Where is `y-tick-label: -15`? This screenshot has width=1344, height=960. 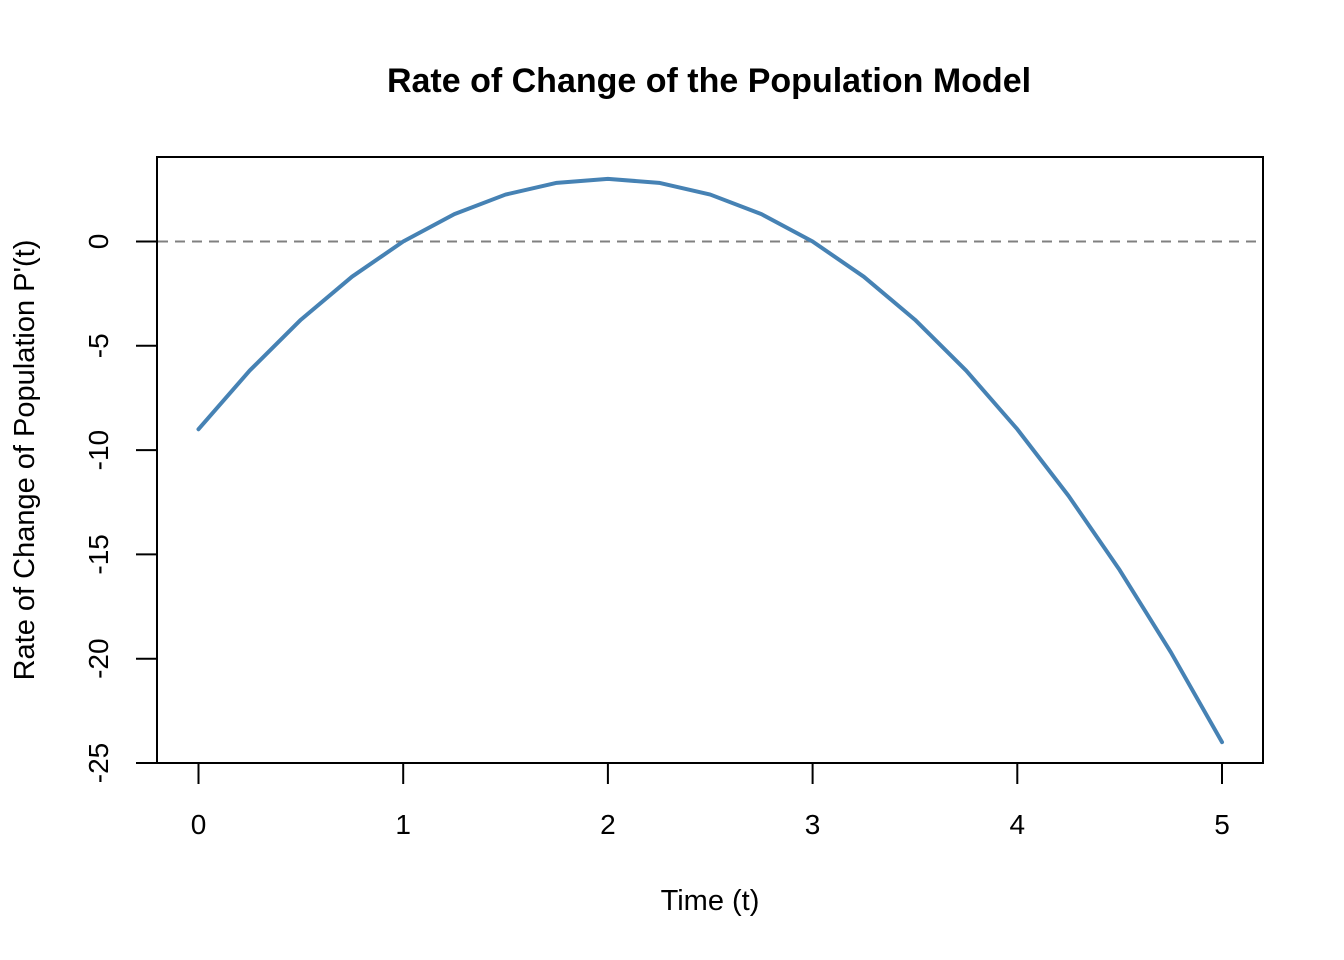 y-tick-label: -15 is located at coordinates (98, 554).